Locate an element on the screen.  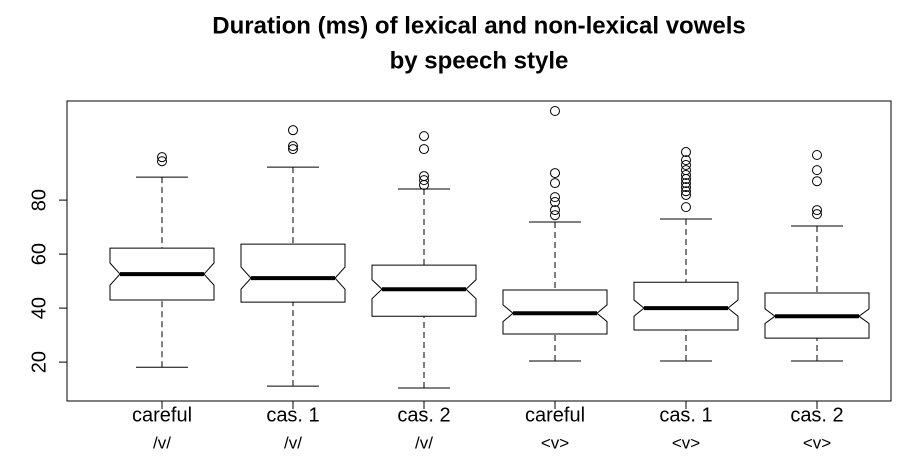
y-tick-label: 60 is located at coordinates (39, 254).